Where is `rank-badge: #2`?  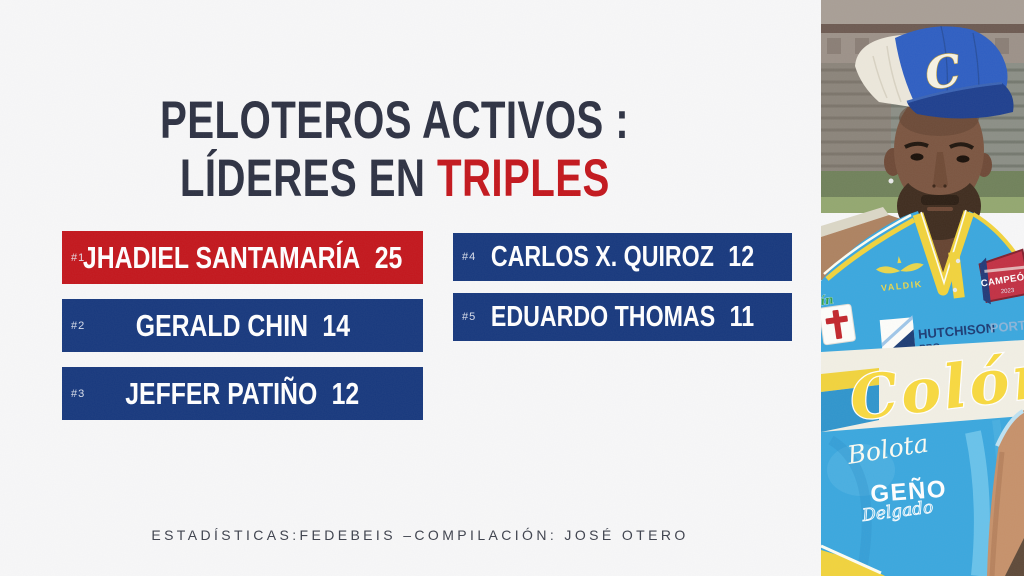 rank-badge: #2 is located at coordinates (78, 325).